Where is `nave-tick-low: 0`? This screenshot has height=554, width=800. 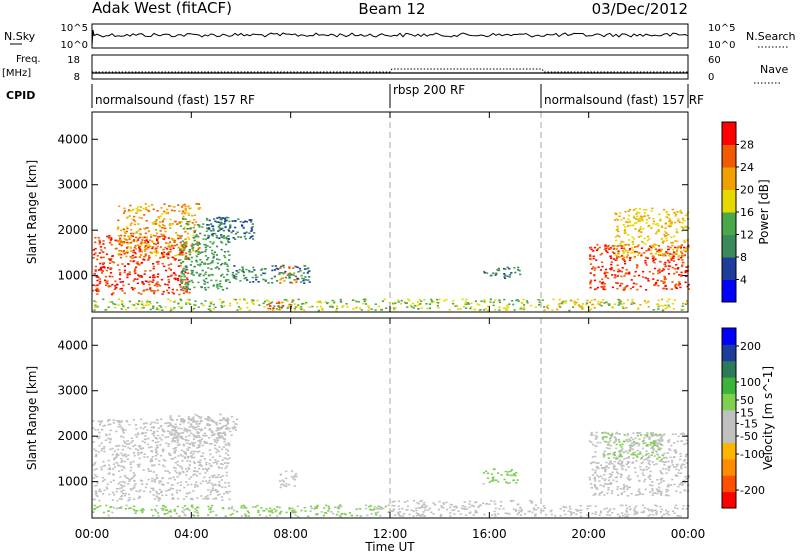
nave-tick-low: 0 is located at coordinates (711, 77).